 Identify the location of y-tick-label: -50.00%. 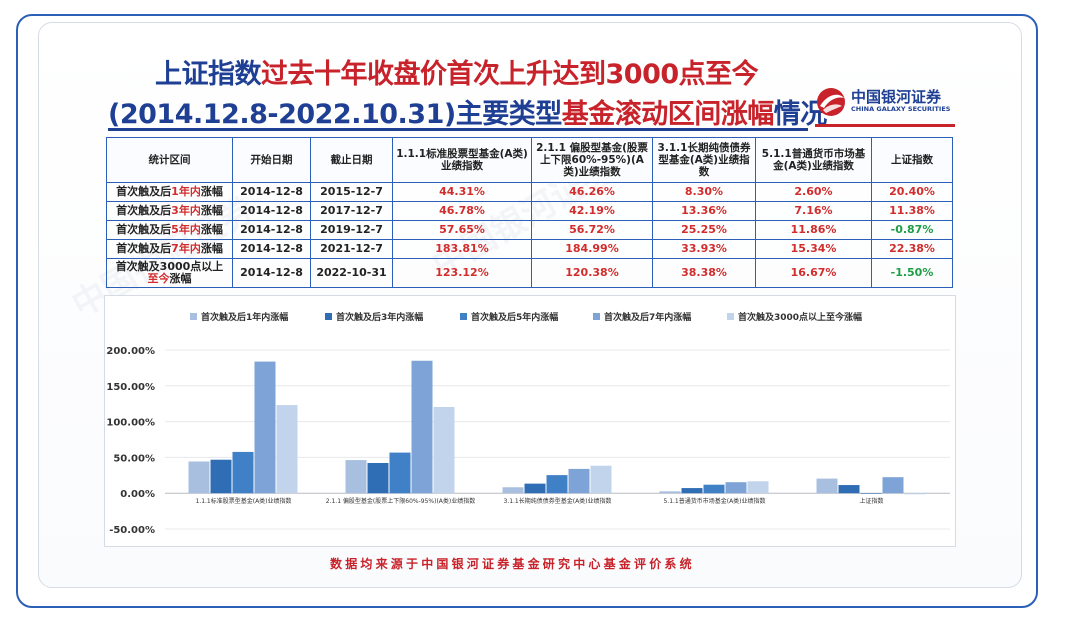
(132, 530).